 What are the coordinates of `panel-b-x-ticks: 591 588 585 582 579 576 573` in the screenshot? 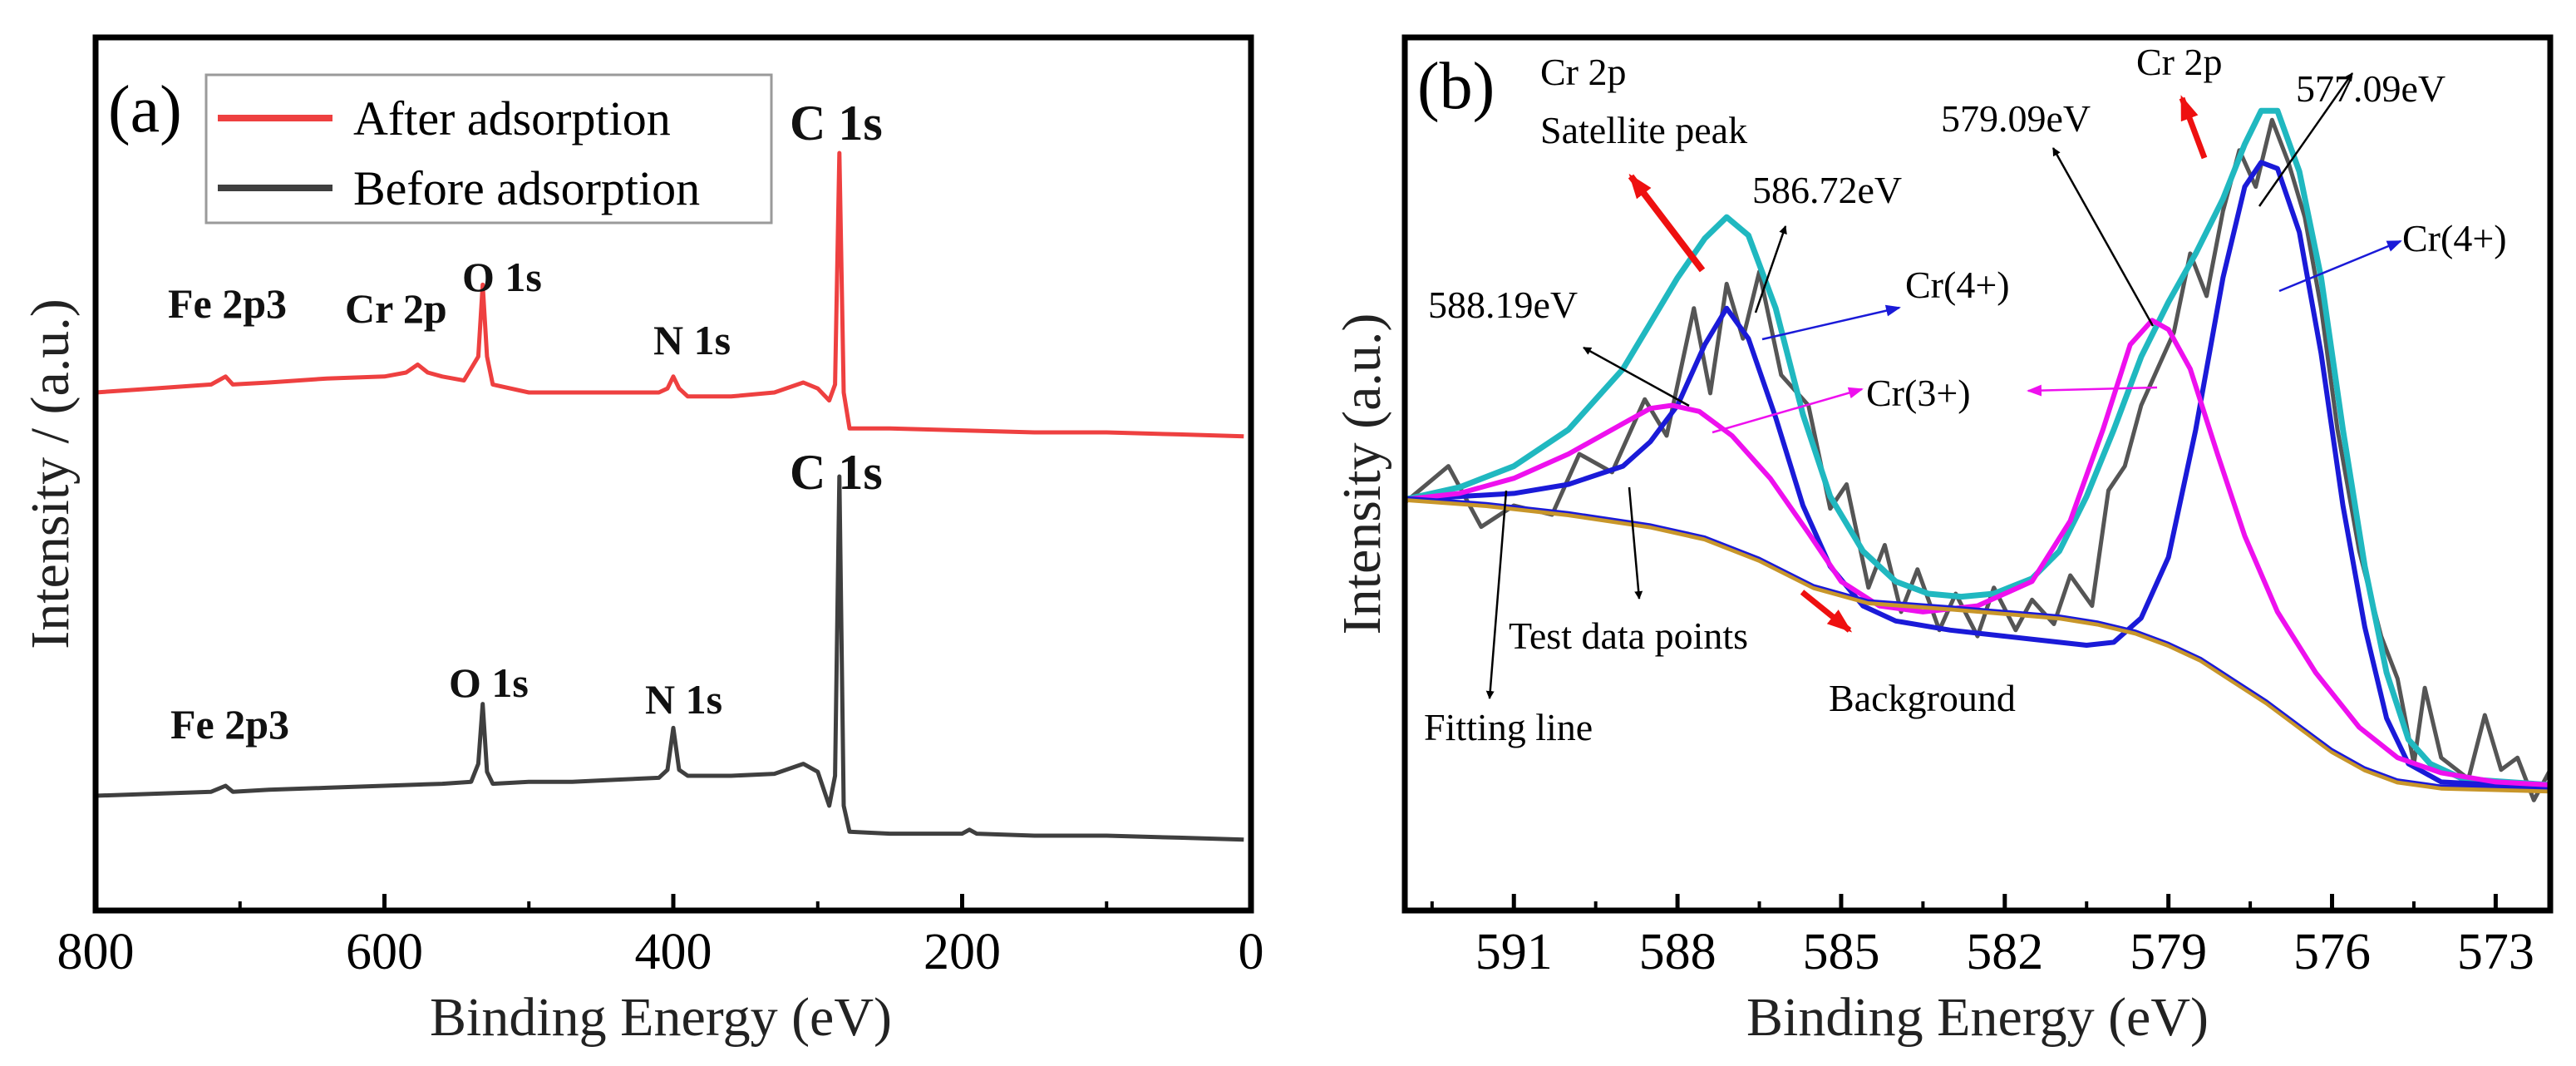 It's located at (1982, 937).